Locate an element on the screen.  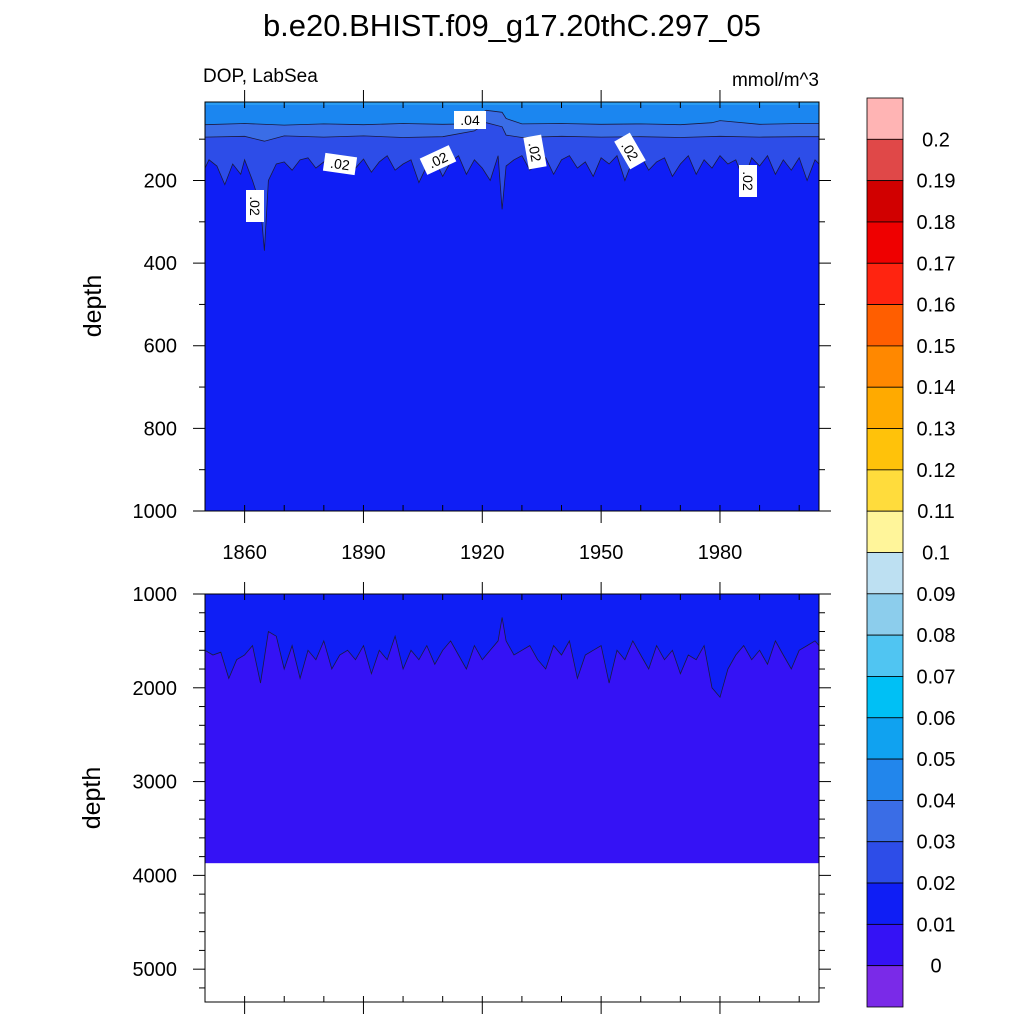
y-tick-label: 1000 is located at coordinates (155, 595).